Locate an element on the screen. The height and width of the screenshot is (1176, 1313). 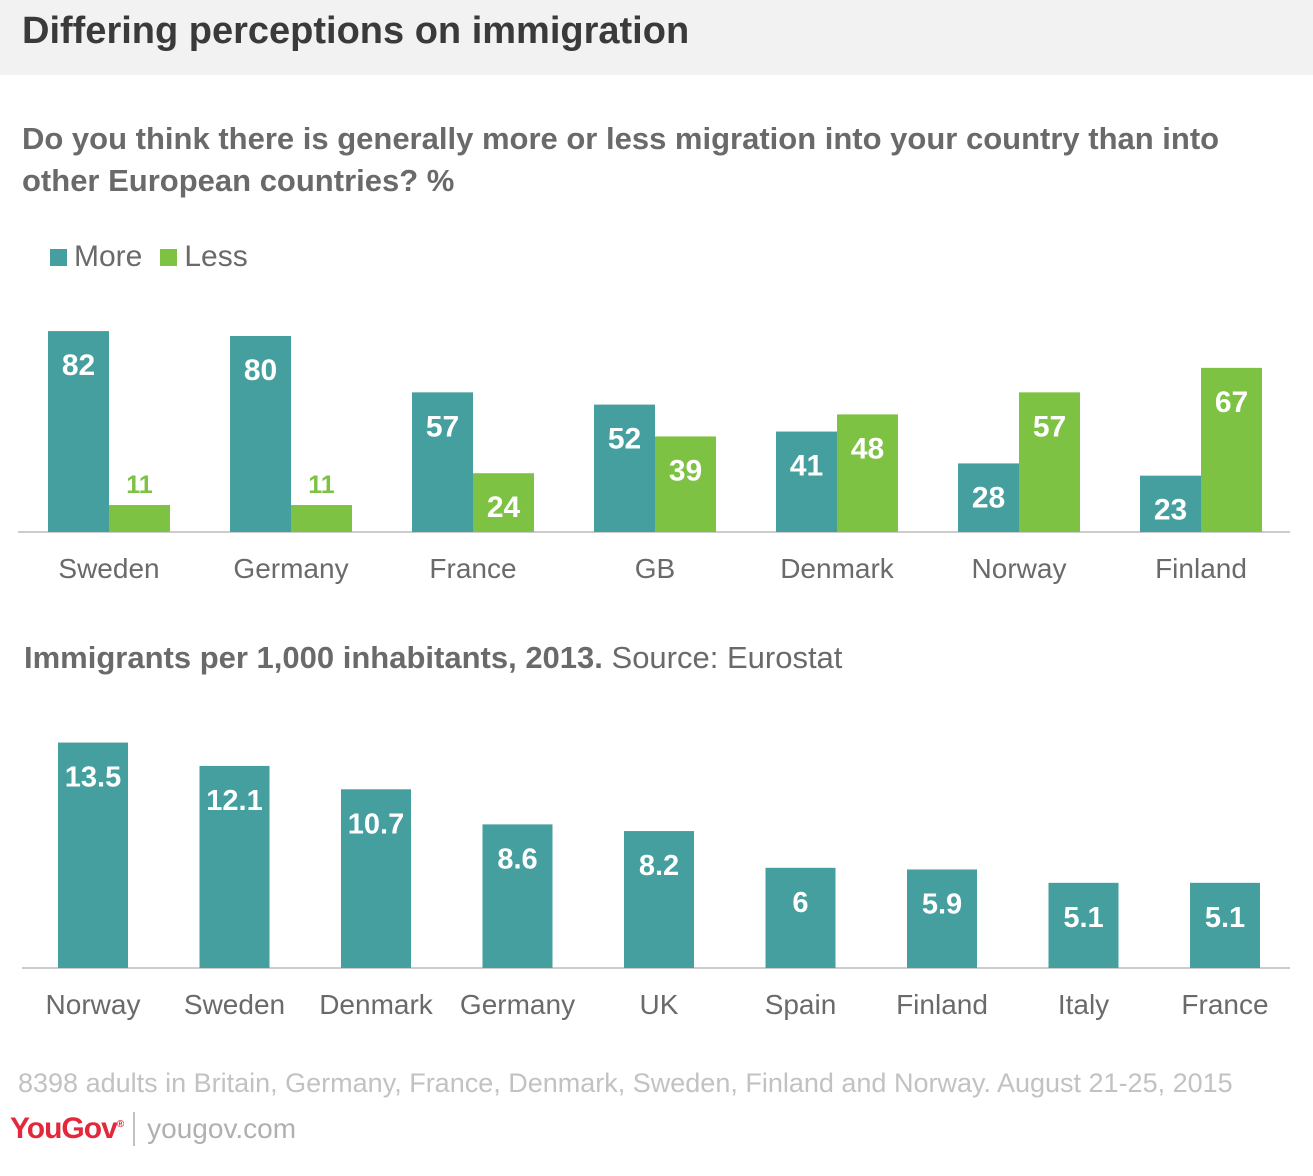
data-label-immigrants-uk: 8.2 is located at coordinates (659, 866).